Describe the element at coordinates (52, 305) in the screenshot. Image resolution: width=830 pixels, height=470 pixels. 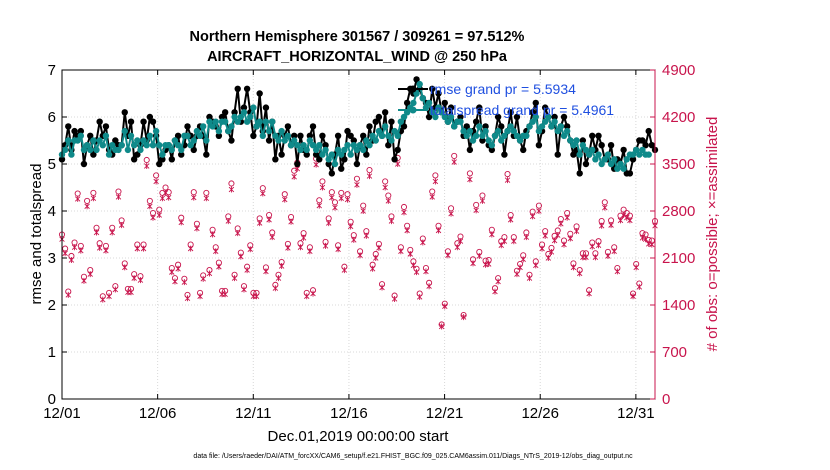
I see `y-left-tick-label: 2` at that location.